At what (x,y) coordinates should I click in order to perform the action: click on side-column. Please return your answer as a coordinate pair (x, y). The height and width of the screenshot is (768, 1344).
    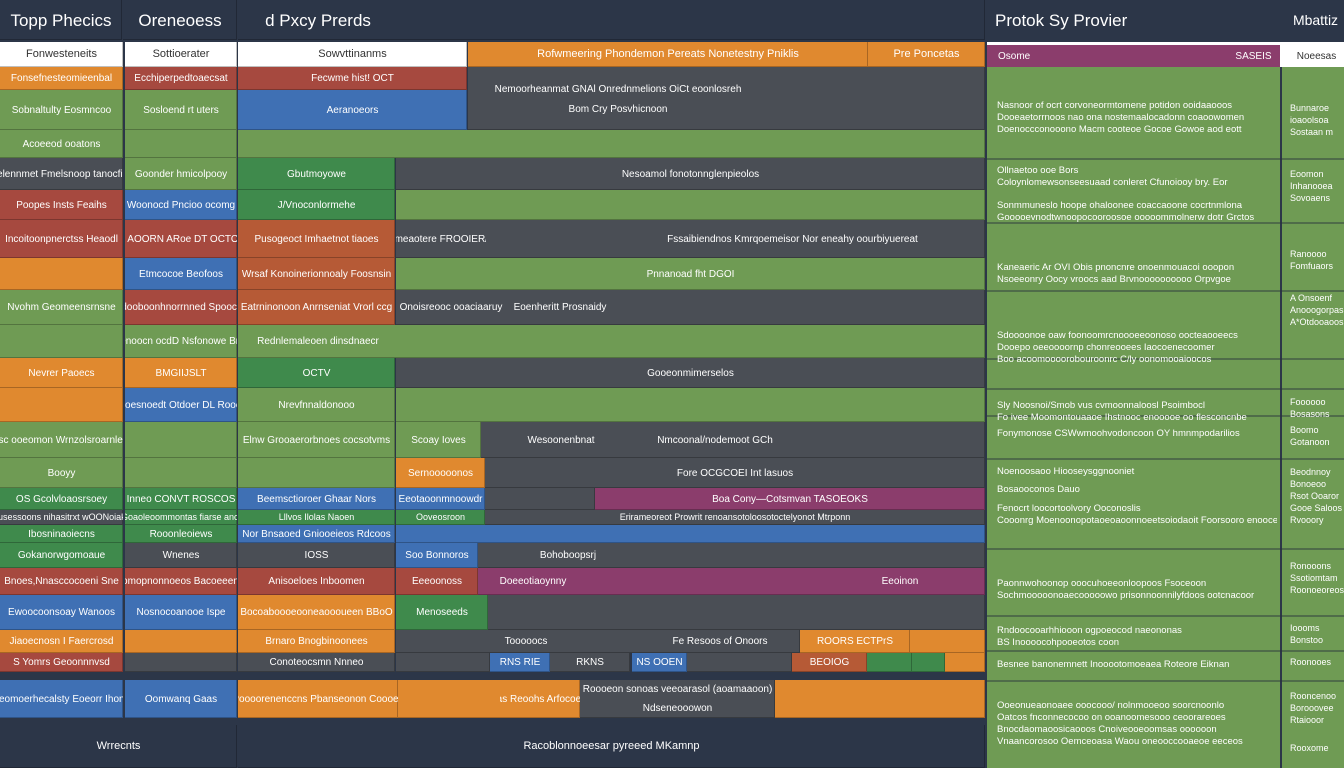
    Looking at the image, I should click on (1313, 417).